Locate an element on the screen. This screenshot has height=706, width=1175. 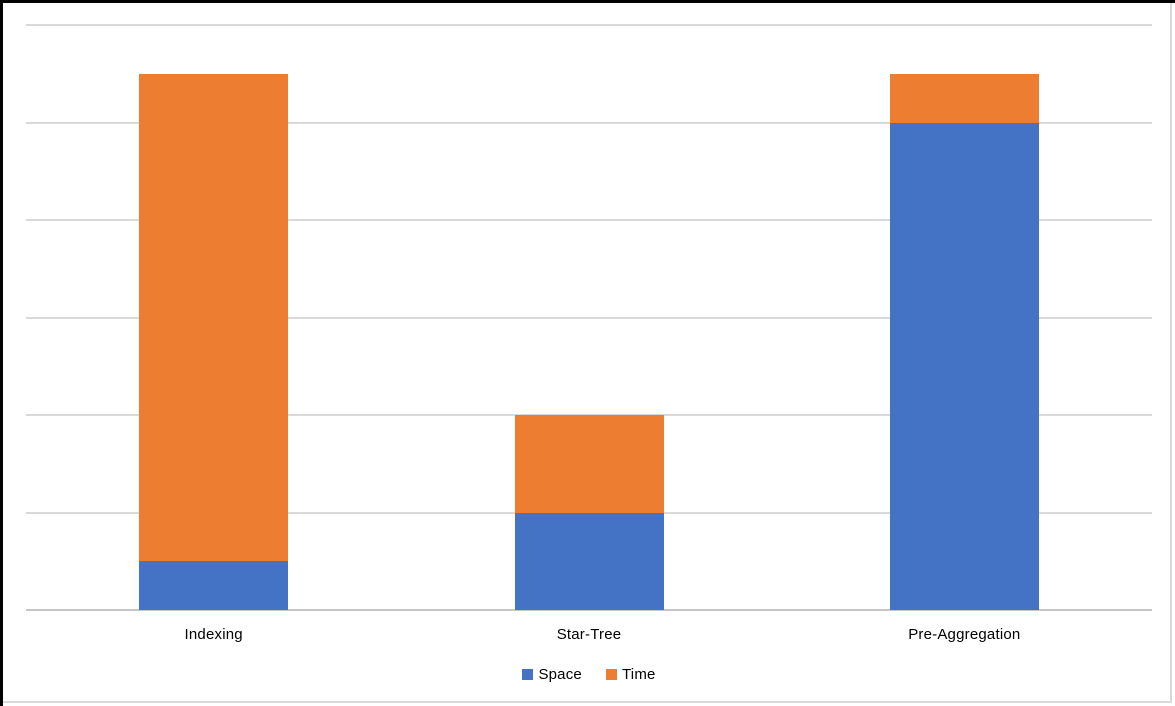
x-axis-label-pre-aggregation: Pre-Aggregation is located at coordinates (964, 634).